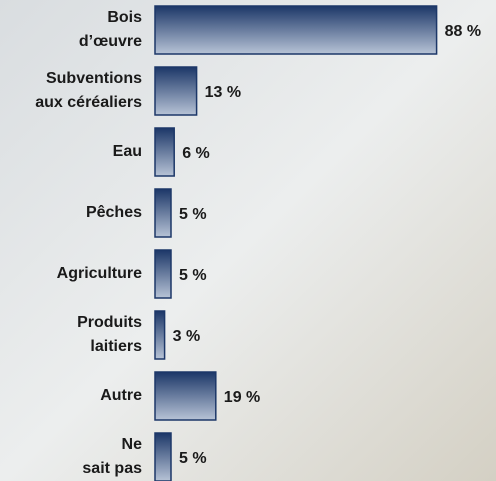 This screenshot has width=496, height=481. Describe the element at coordinates (88, 90) in the screenshot. I see `category-label: Subventions aux céréaliers` at that location.